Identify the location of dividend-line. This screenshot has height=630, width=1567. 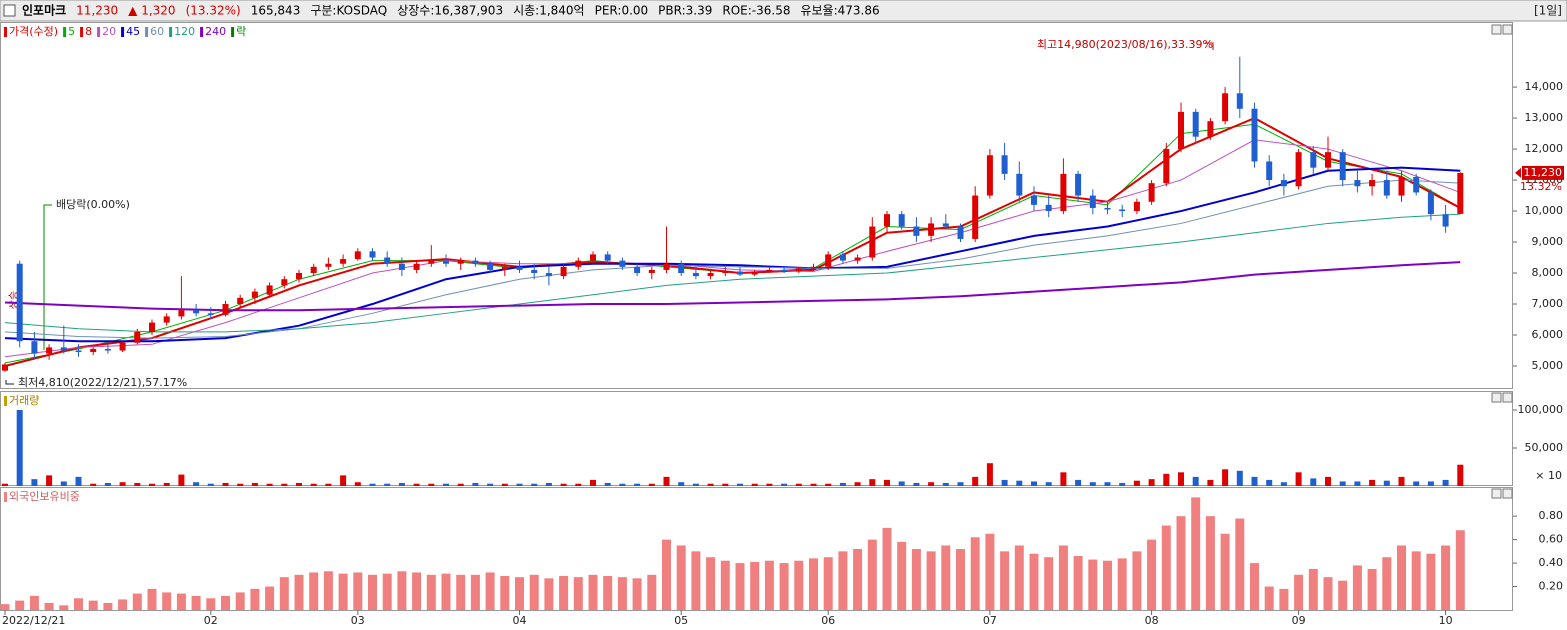
(47, 277).